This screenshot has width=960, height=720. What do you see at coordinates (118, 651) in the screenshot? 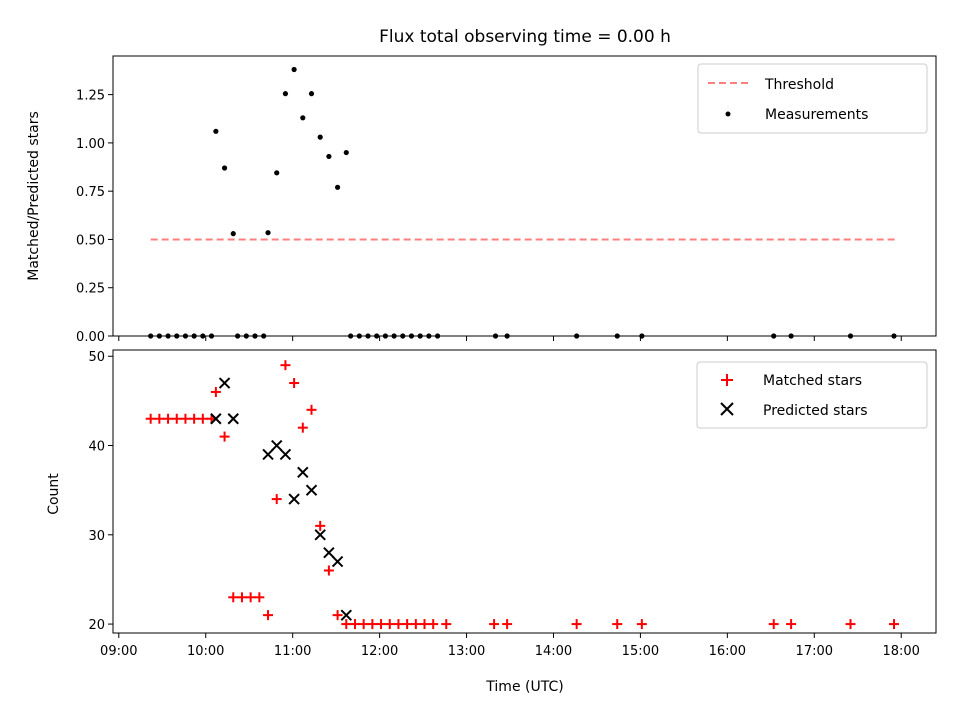
I see `x-tick-label: 09:00` at bounding box center [118, 651].